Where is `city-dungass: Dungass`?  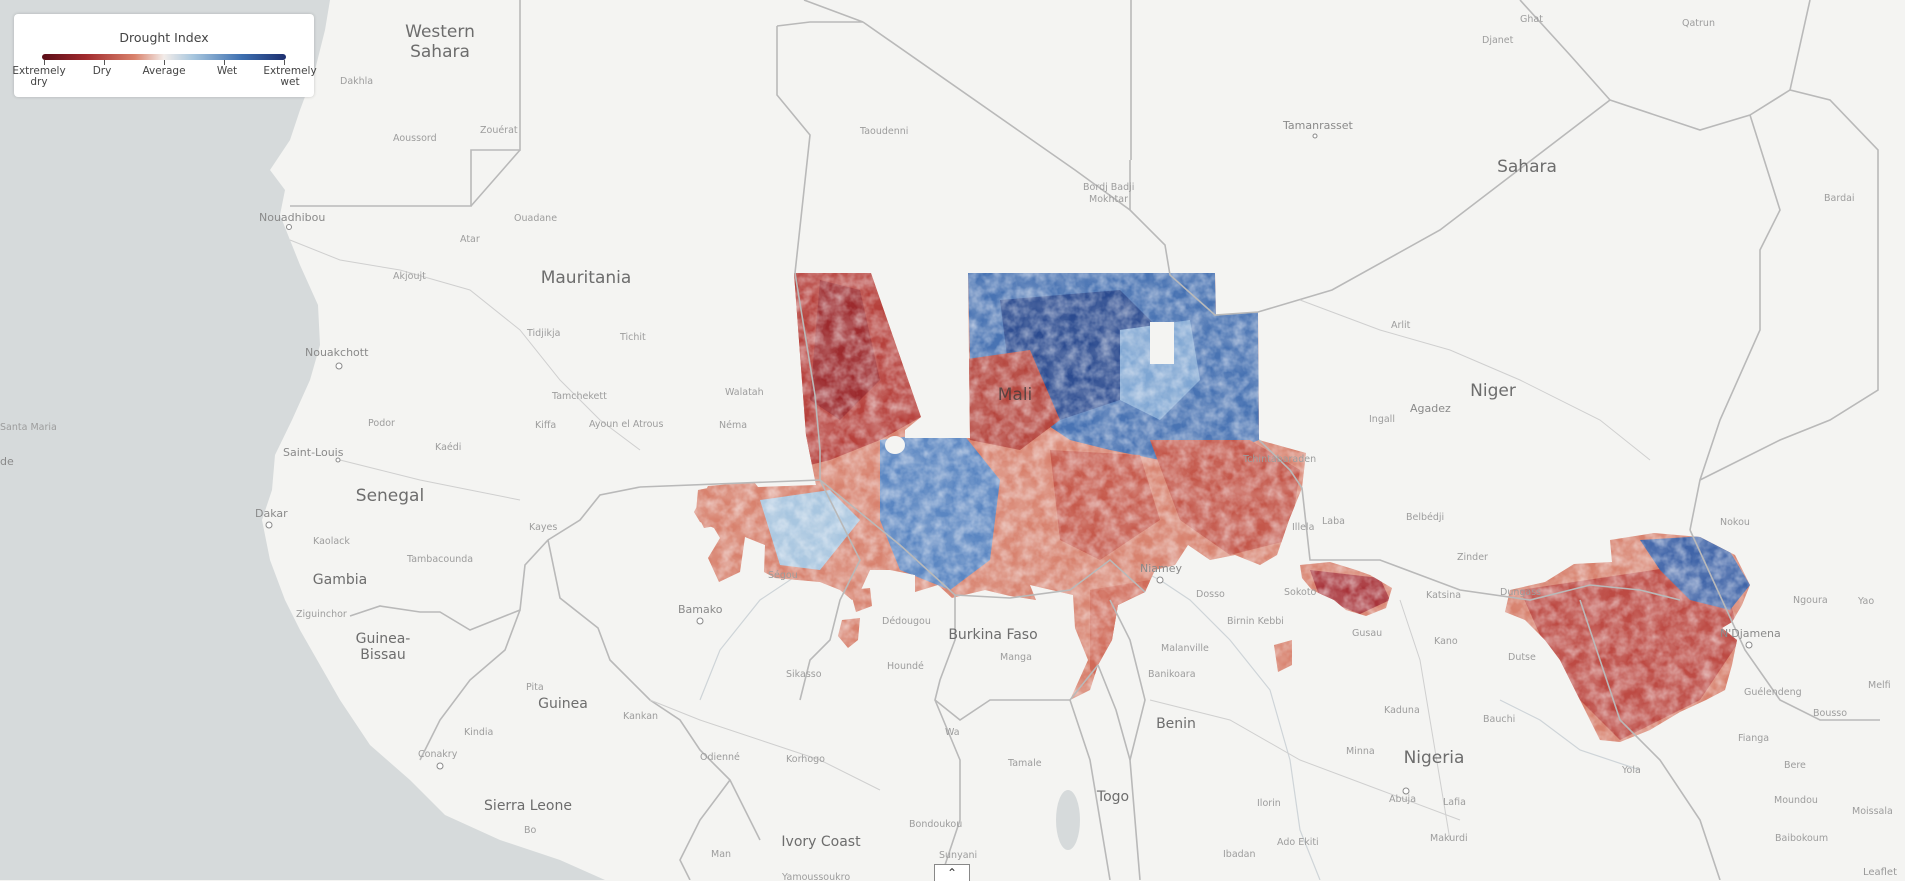
city-dungass: Dungass is located at coordinates (1520, 592).